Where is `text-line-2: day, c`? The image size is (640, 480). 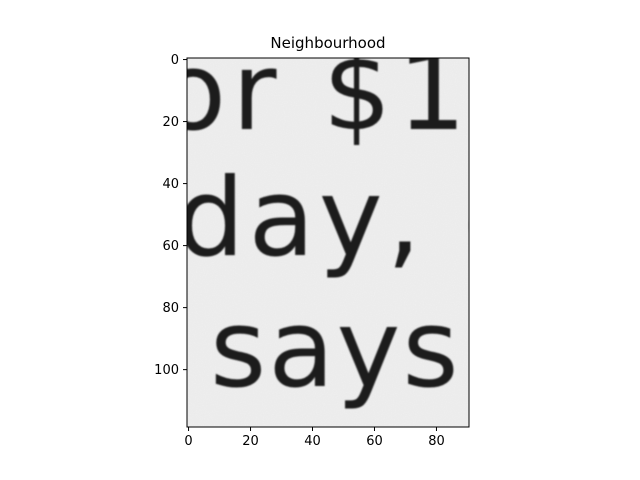
text-line-2: day, c is located at coordinates (351, 218).